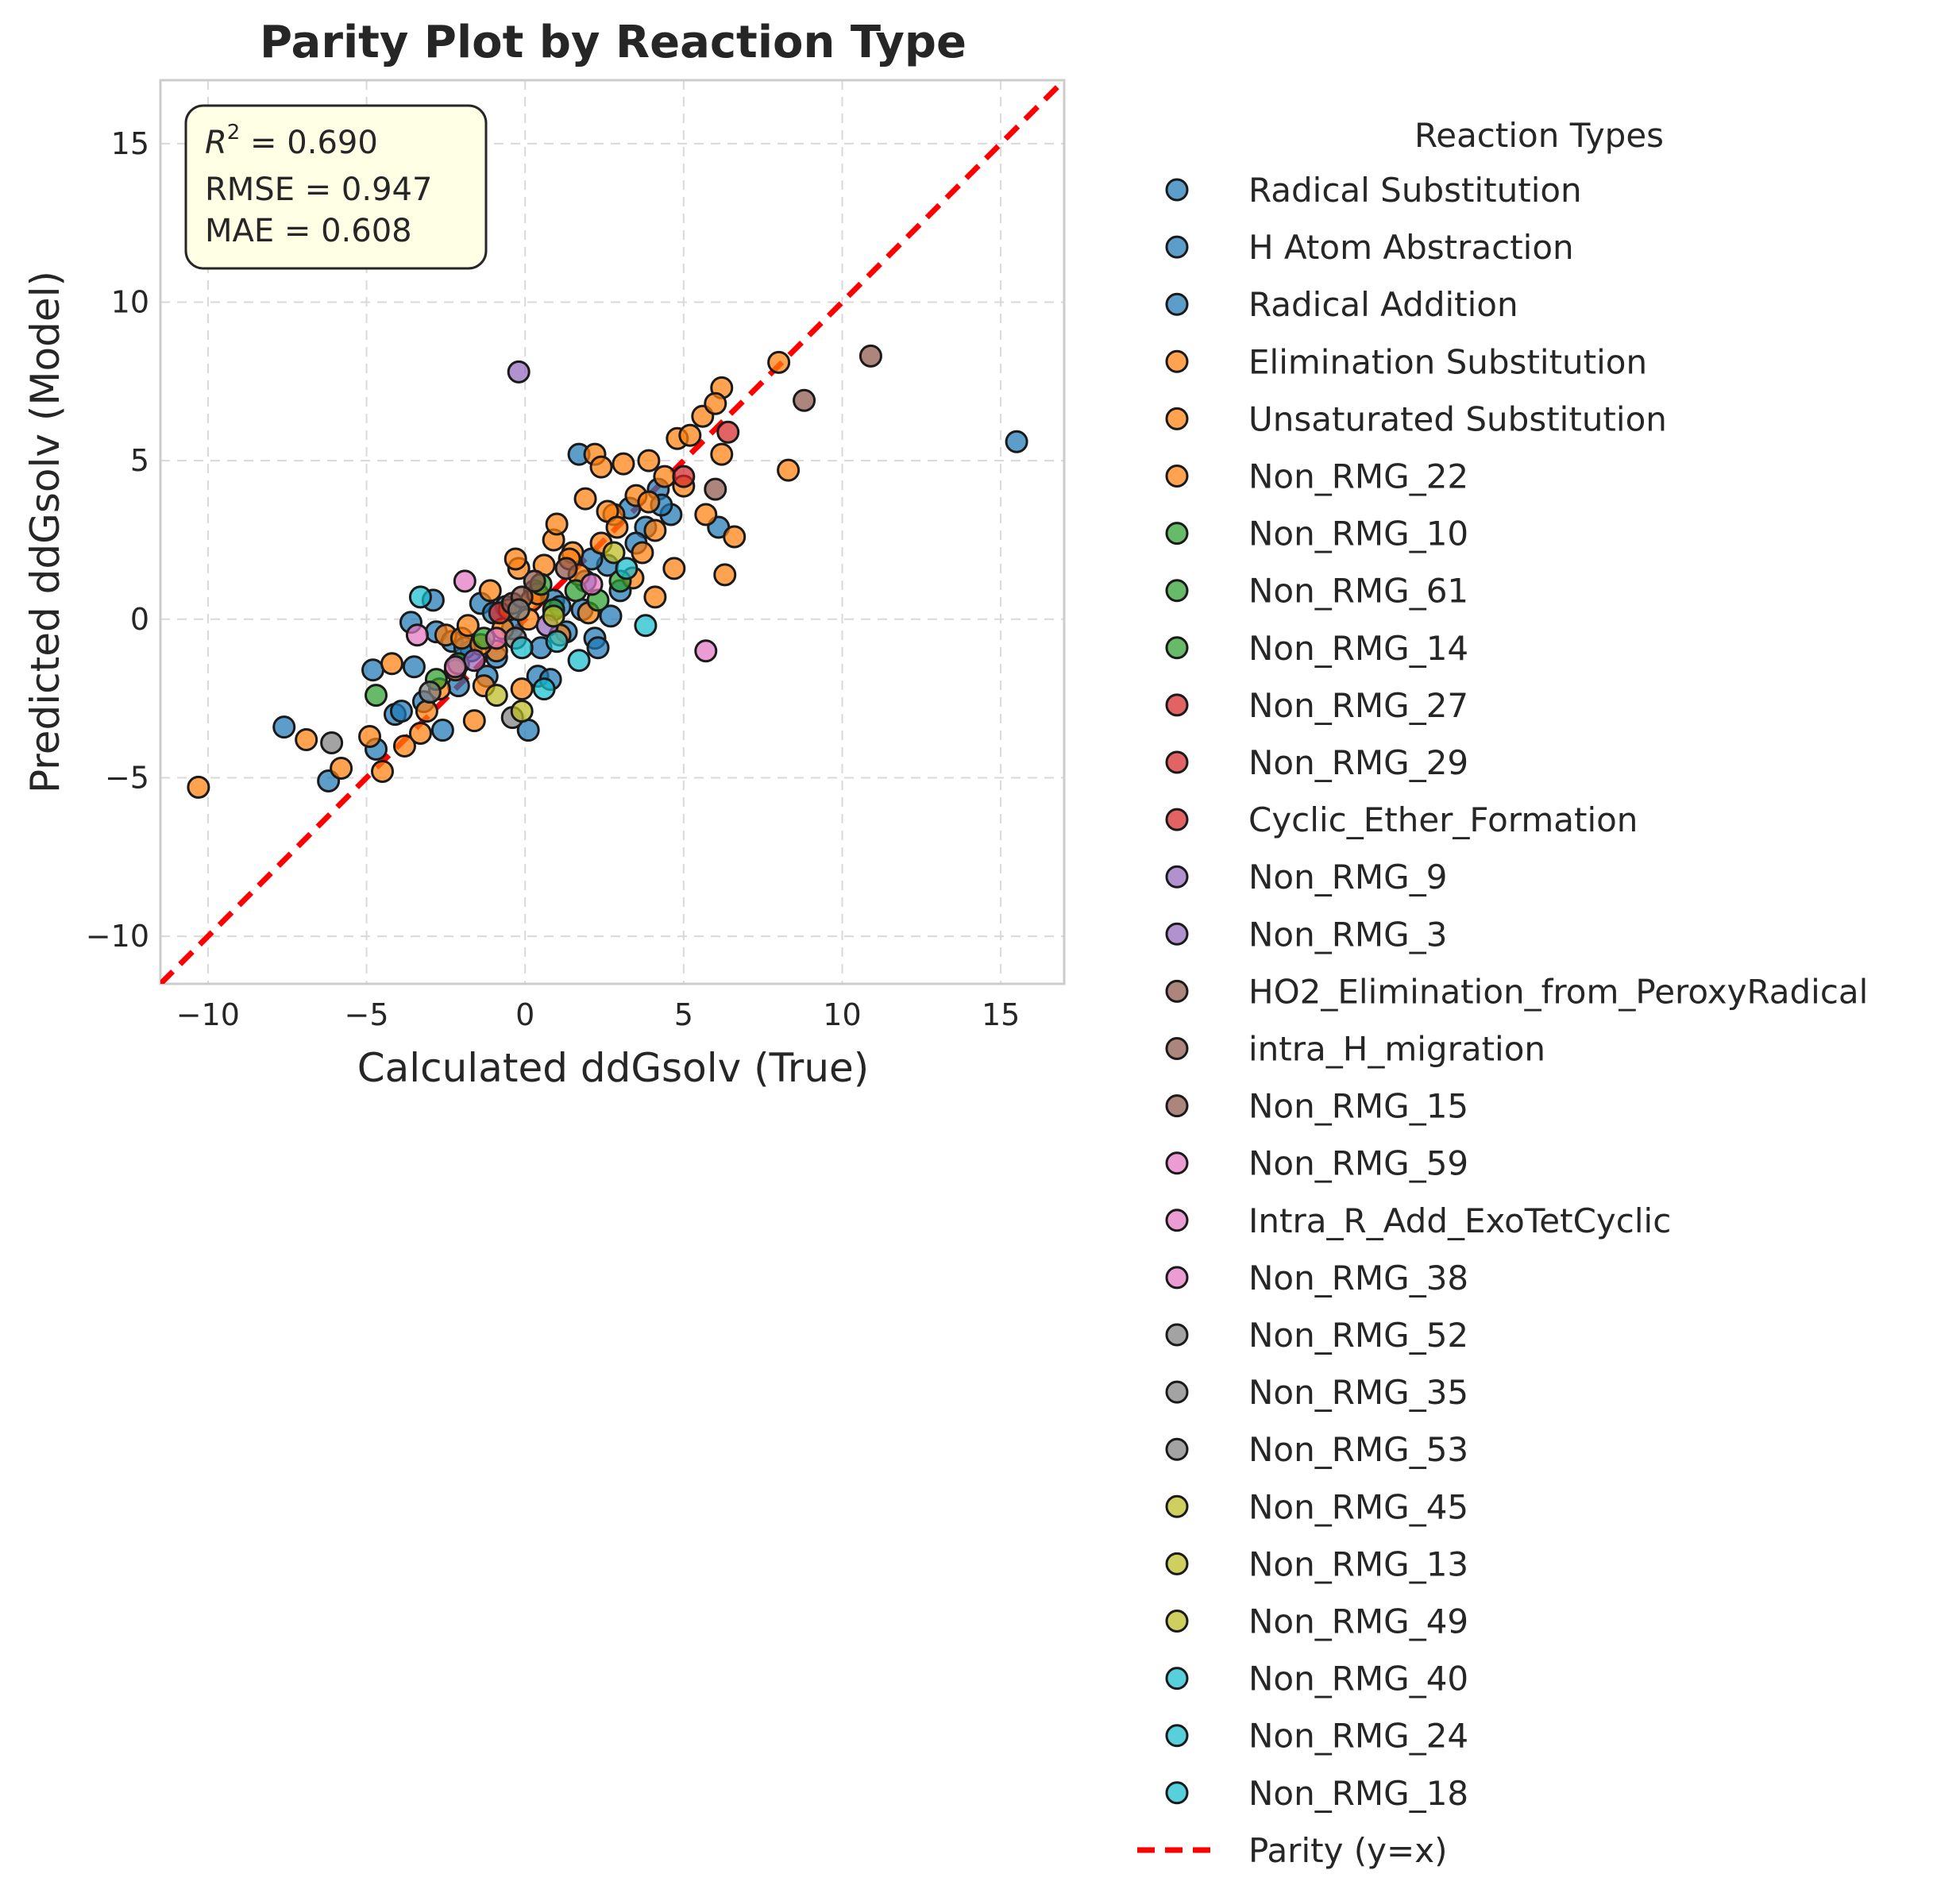 Image resolution: width=1960 pixels, height=1897 pixels. What do you see at coordinates (216, 143) in the screenshot?
I see `stats-r2-symbol: R` at bounding box center [216, 143].